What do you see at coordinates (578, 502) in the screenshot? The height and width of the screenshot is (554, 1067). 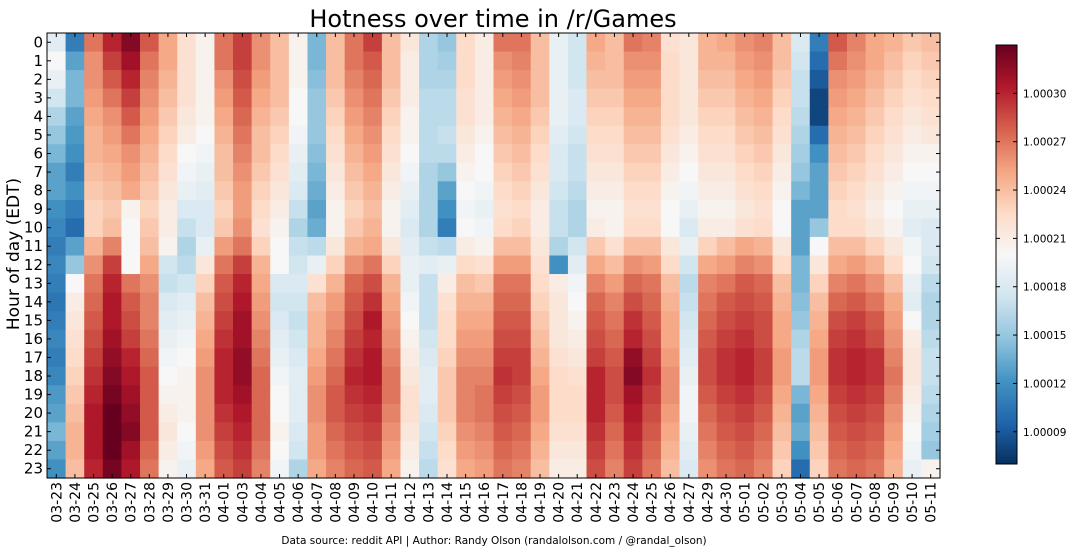 I see `x-tick-label: 04-21` at bounding box center [578, 502].